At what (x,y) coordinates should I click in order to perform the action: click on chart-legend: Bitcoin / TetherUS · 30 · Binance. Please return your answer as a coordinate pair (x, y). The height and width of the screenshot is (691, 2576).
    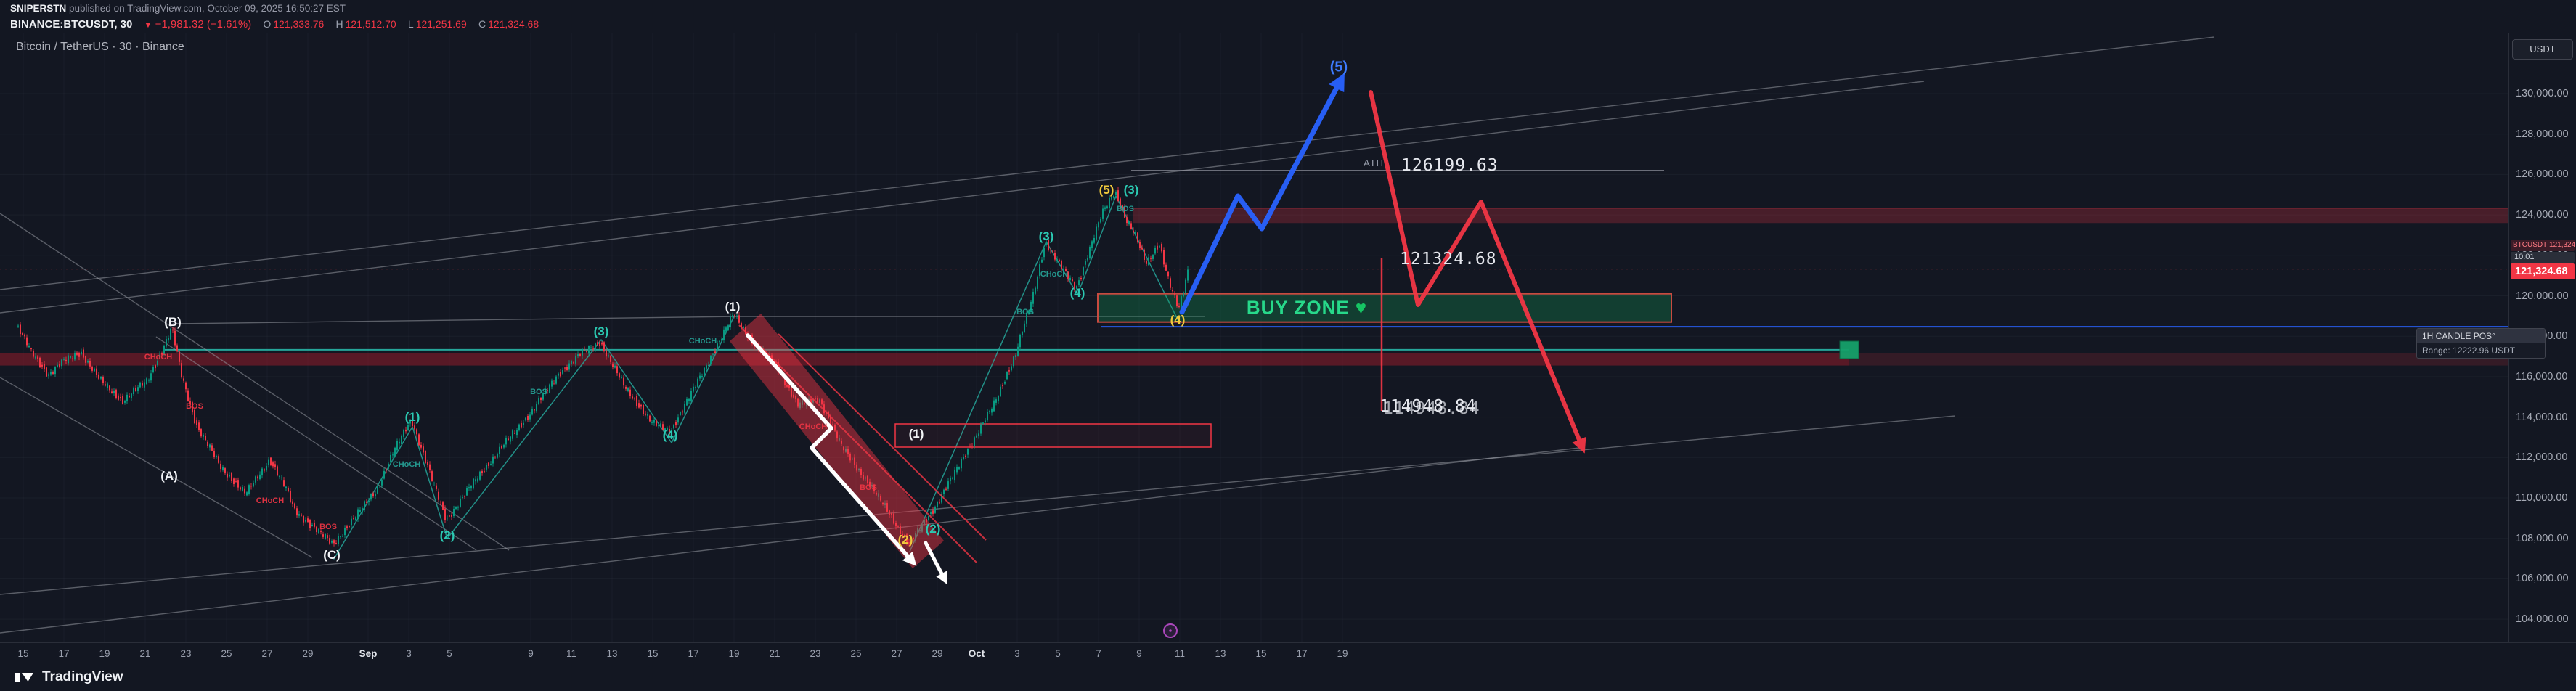
    Looking at the image, I should click on (100, 47).